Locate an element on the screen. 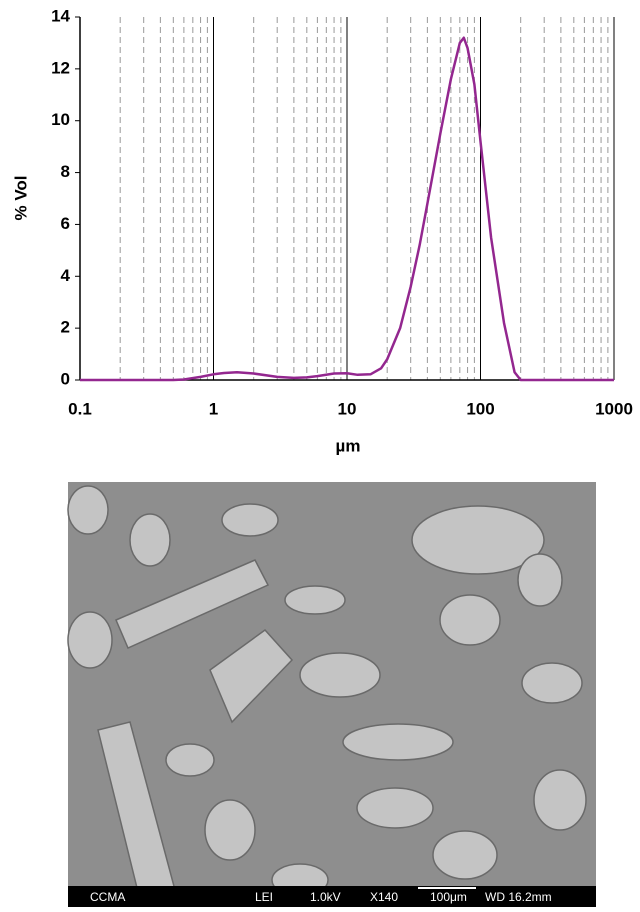  x-axis-label: µm is located at coordinates (348, 445).